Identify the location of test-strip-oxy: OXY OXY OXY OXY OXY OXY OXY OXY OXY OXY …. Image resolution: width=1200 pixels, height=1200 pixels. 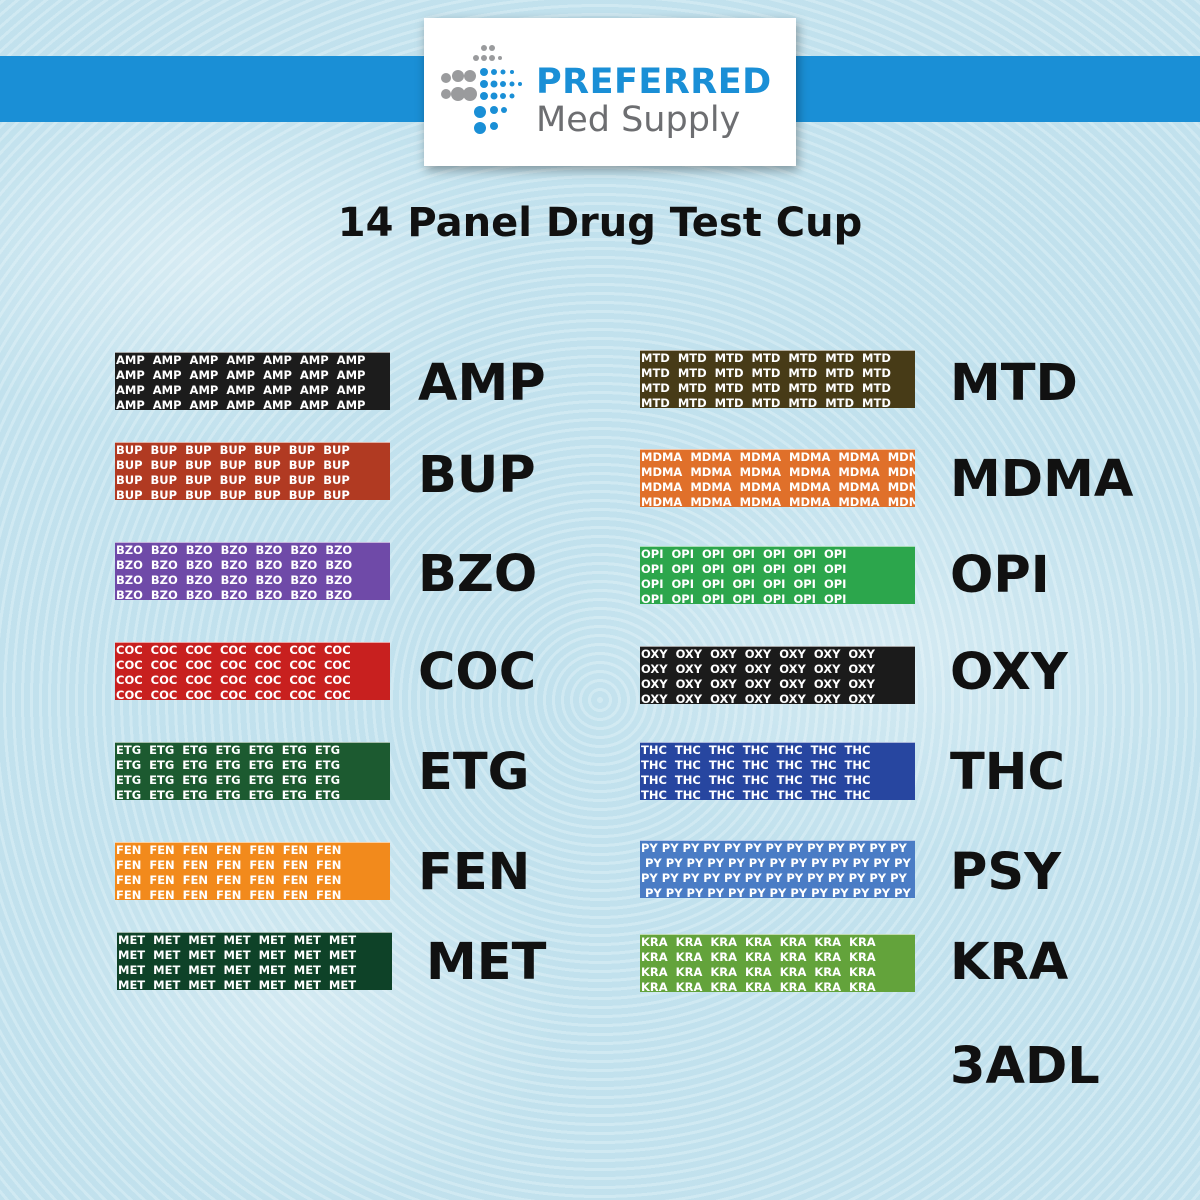
(777, 675).